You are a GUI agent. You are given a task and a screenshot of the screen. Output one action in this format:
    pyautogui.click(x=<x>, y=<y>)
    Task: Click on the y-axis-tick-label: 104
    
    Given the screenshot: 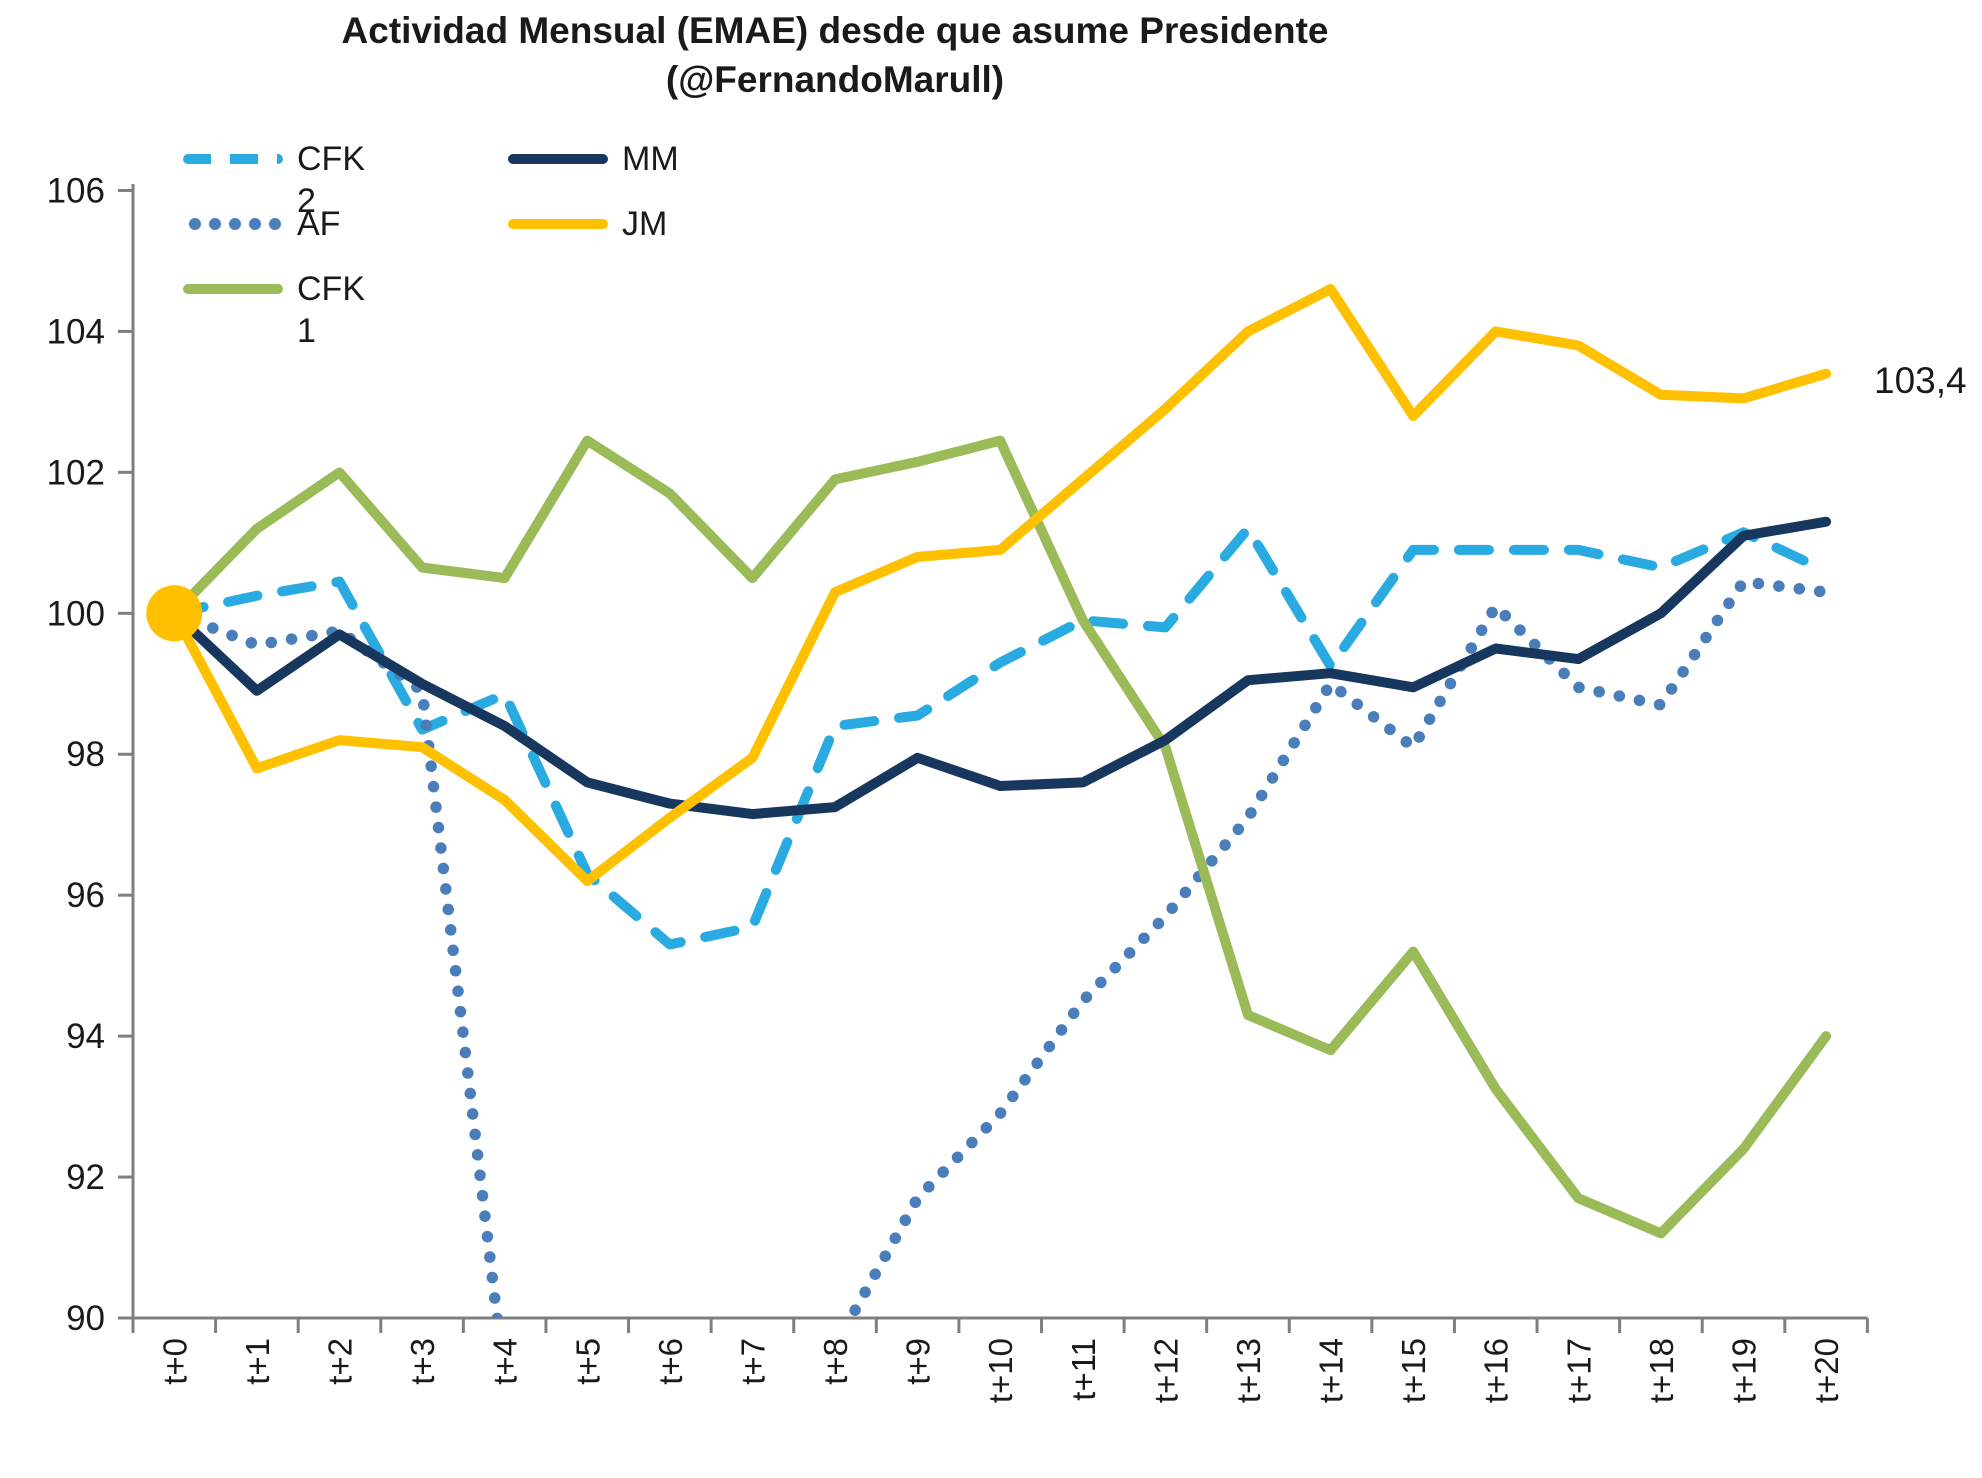 What is the action you would take?
    pyautogui.click(x=76, y=331)
    